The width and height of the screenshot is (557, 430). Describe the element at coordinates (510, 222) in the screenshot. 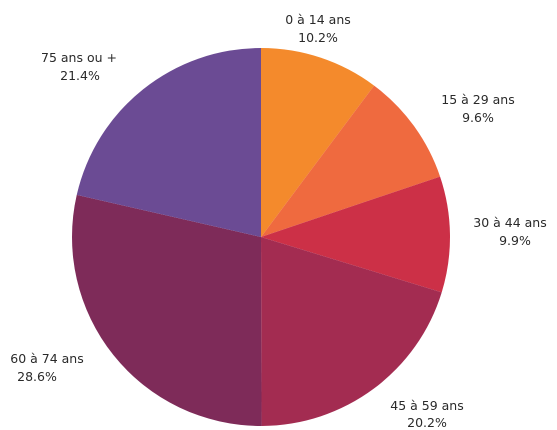

I see `slice-label-30-44: 30 à 44 ans` at that location.